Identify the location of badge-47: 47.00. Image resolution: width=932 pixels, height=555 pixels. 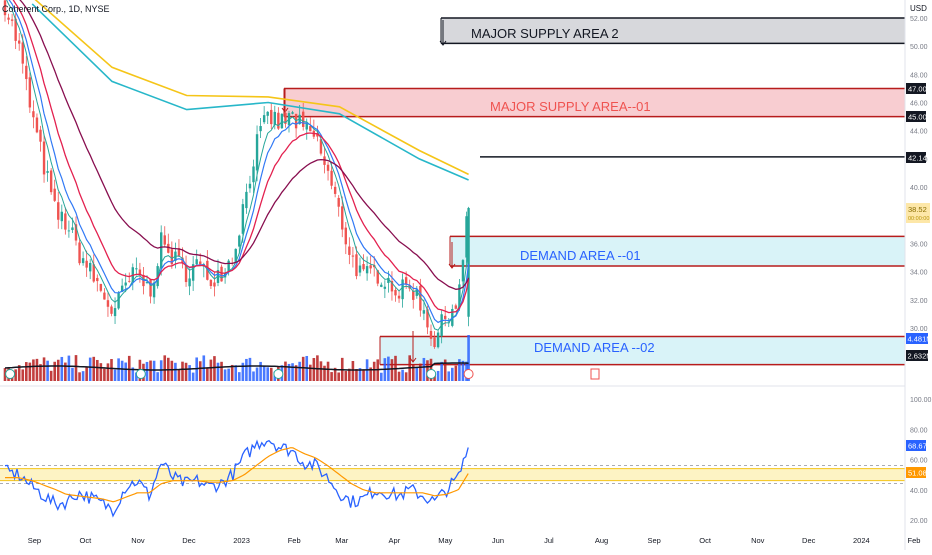
(916, 88).